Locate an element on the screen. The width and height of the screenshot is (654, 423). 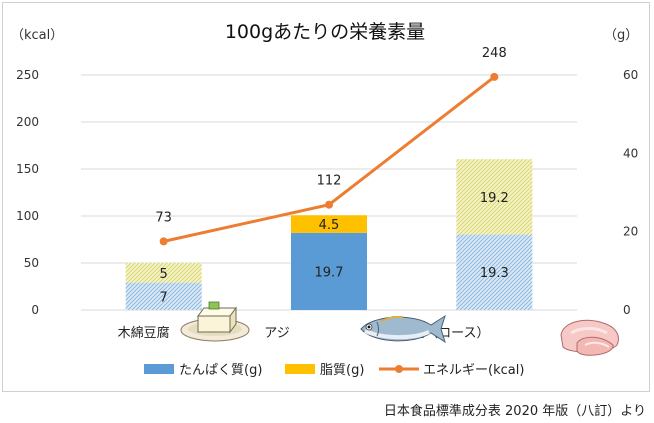
chart-title: 100gあたりの栄養素量 is located at coordinates (325, 32).